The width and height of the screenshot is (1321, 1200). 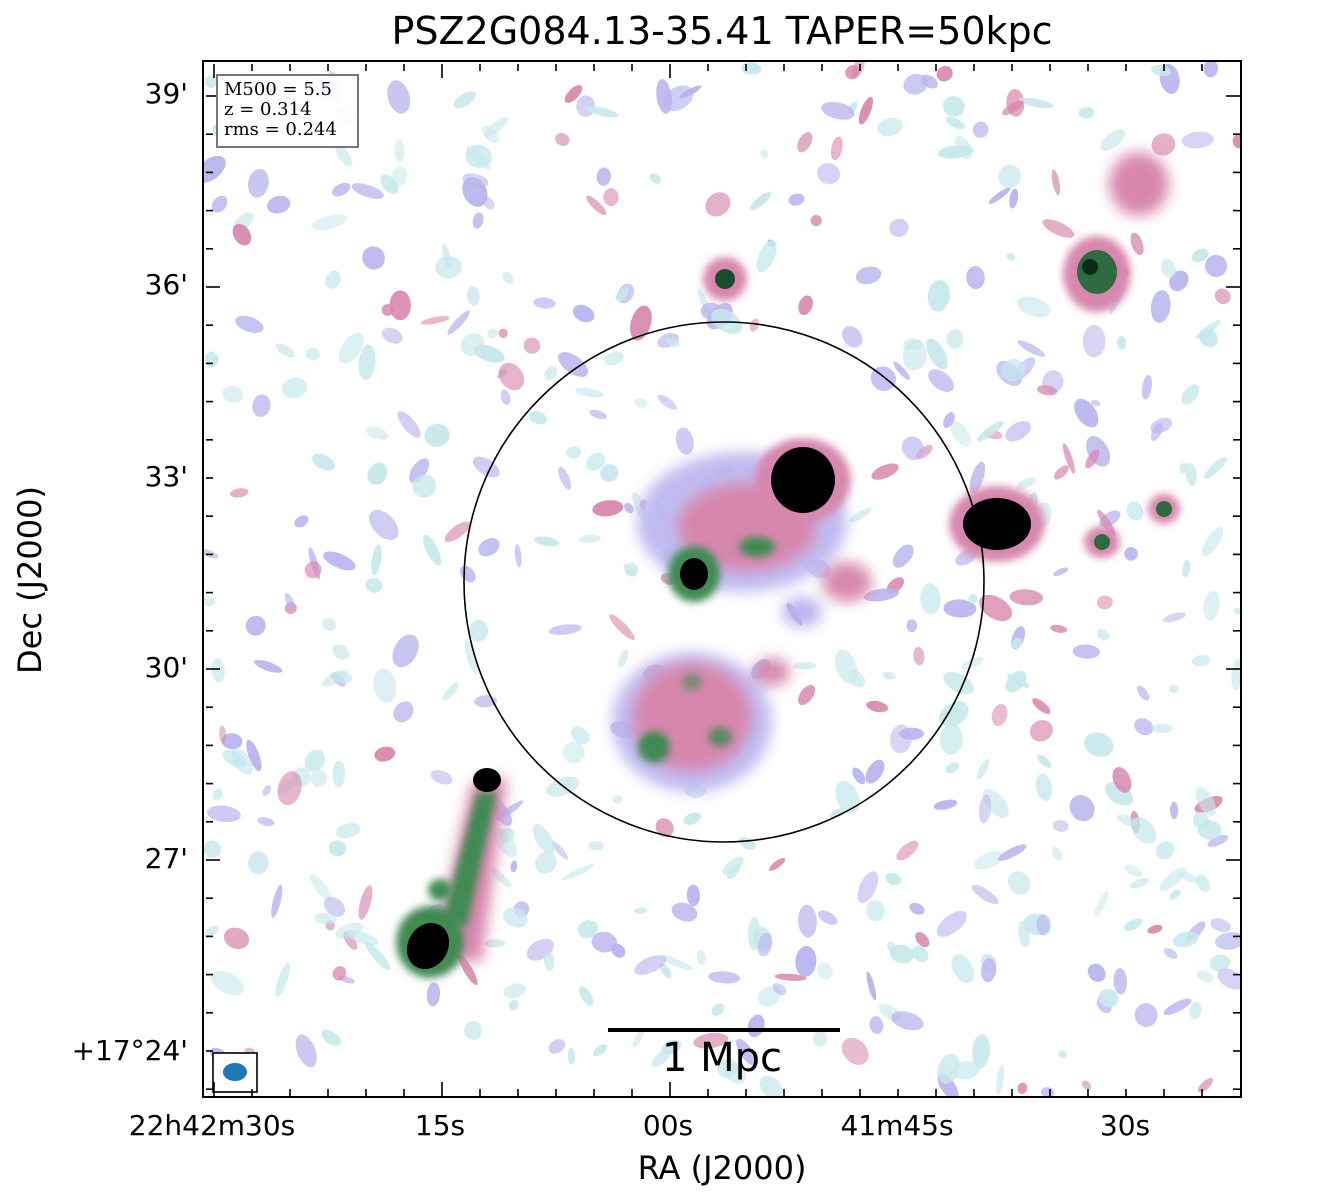 I want to click on y-axis-label-text: Dec (J2000), so click(x=30, y=580).